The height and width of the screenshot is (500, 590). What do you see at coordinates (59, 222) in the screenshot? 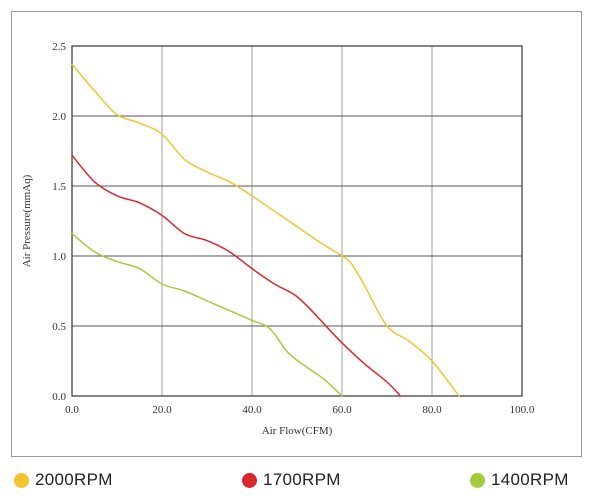
I see `y-tick-labels: 0.0 0.5 1.0 1.5 2.0 2.5` at bounding box center [59, 222].